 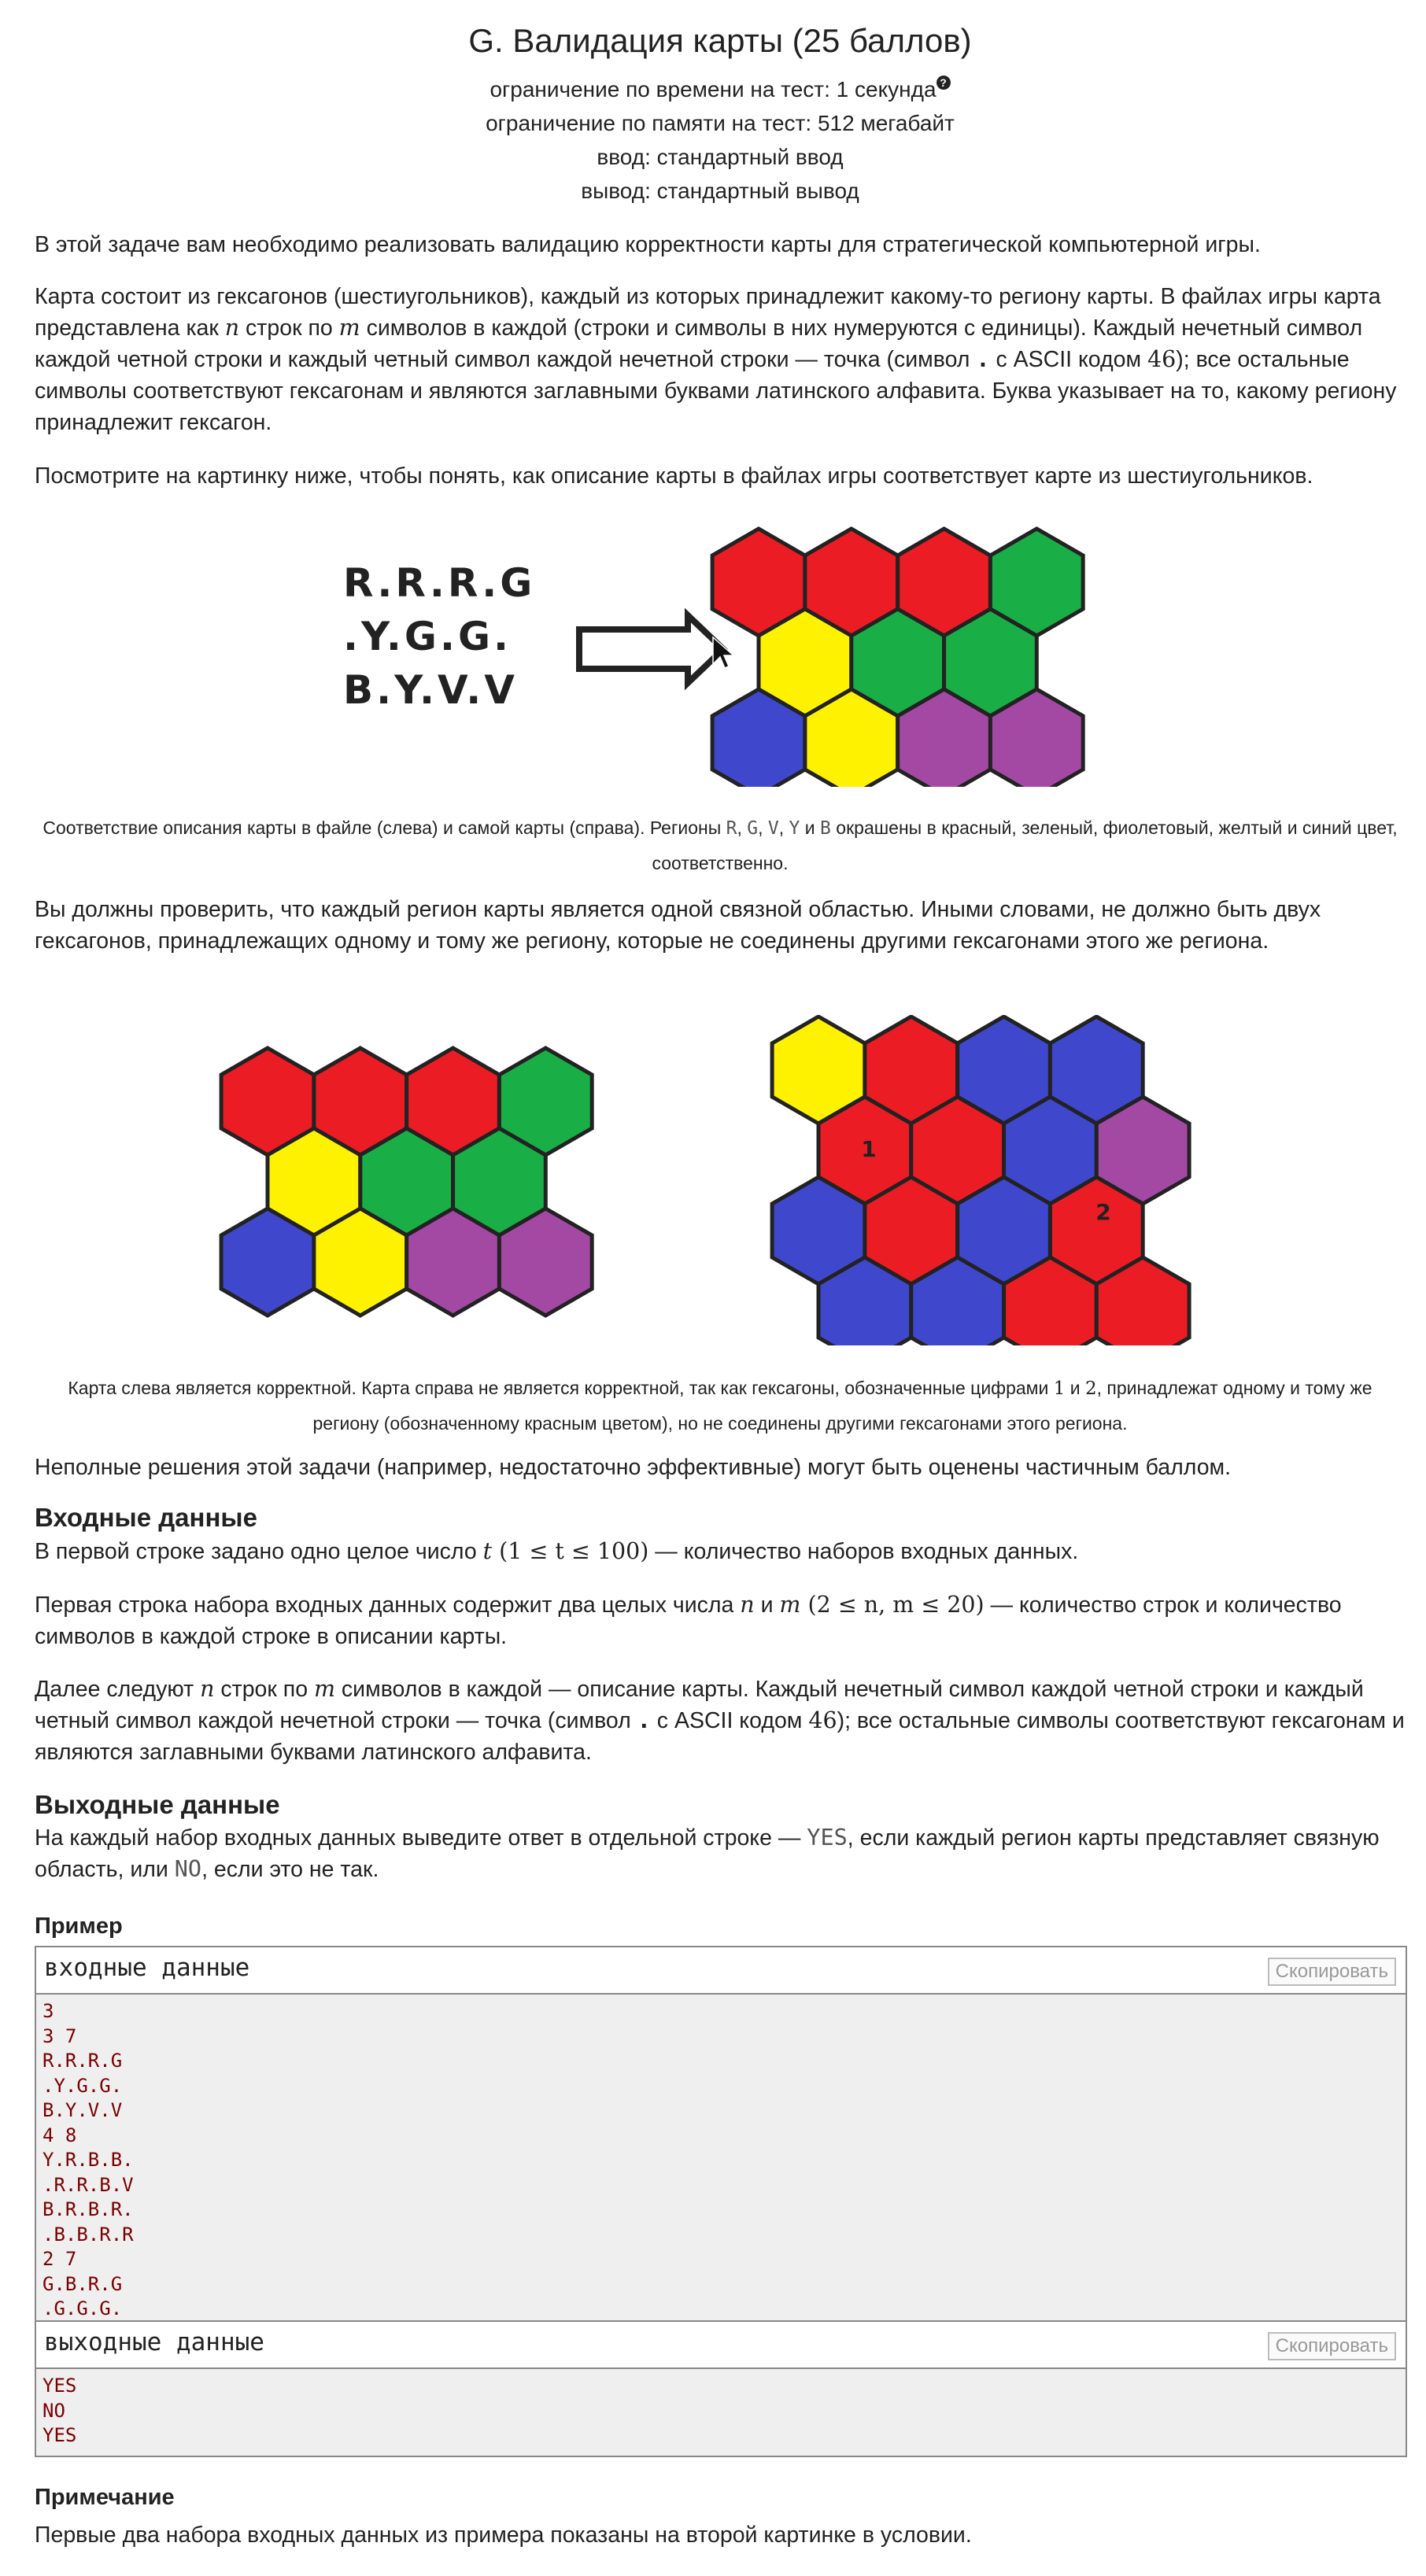 I want to click on mouse-cursor-icon, so click(x=723, y=652).